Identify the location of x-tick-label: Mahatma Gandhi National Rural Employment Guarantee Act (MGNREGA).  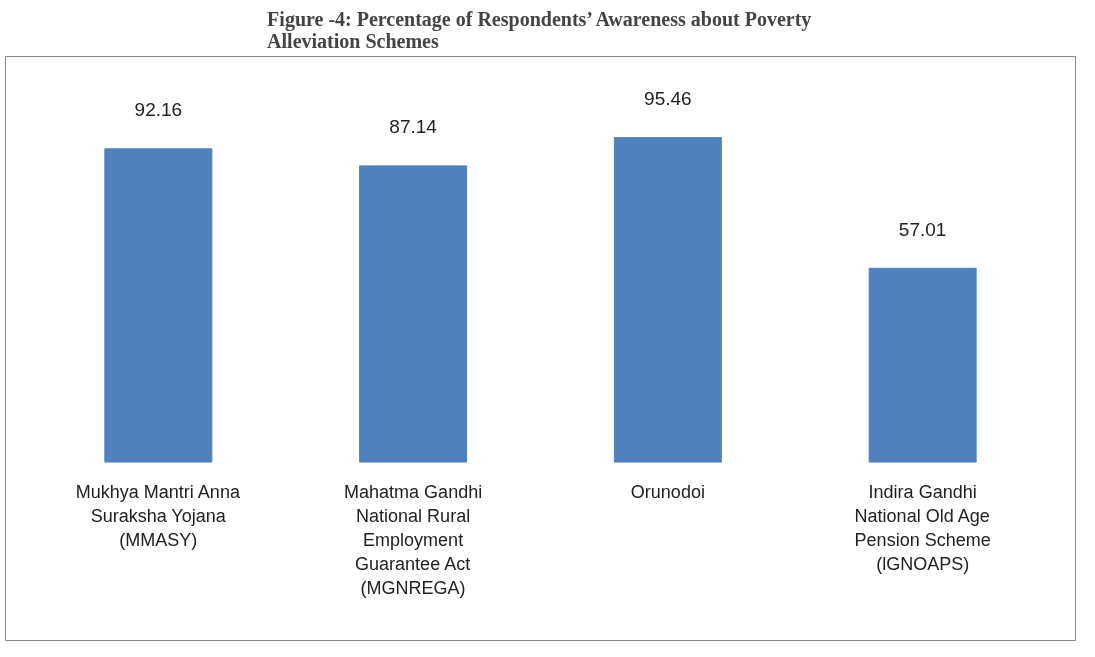
(413, 539).